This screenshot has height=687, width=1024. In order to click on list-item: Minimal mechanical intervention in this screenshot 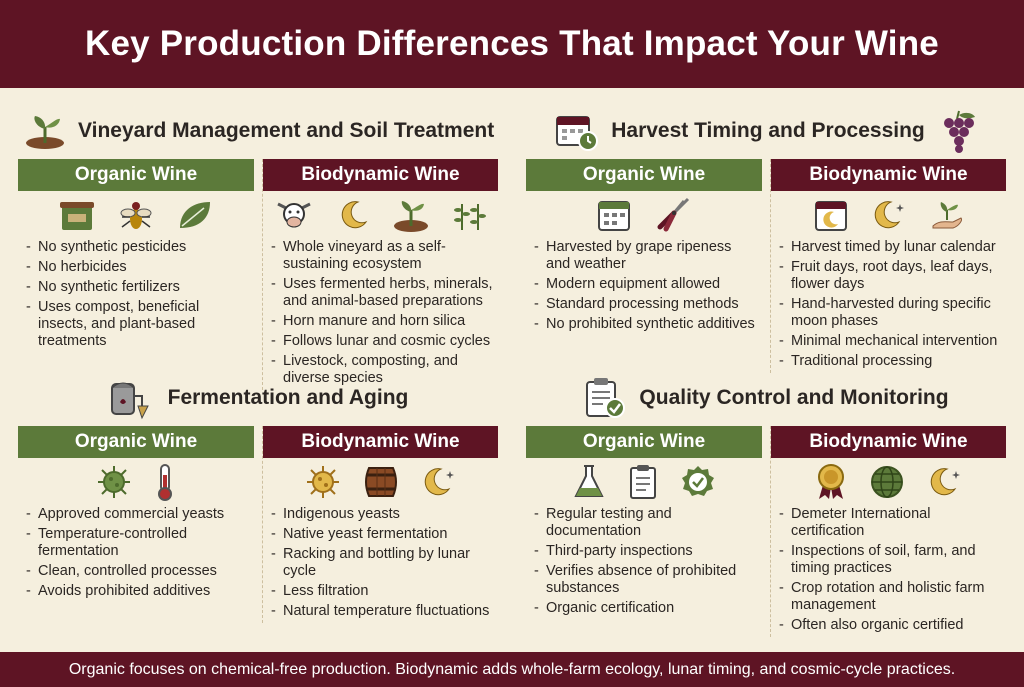, I will do `click(890, 341)`.